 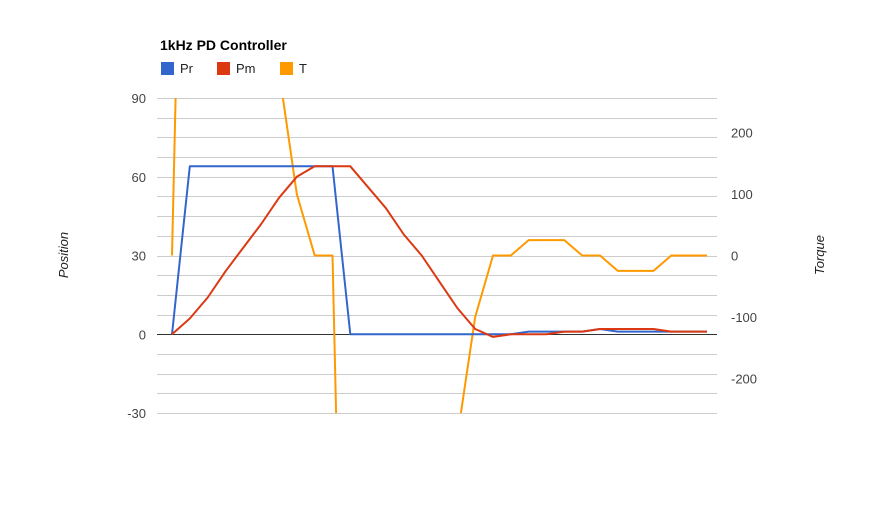 What do you see at coordinates (734, 256) in the screenshot?
I see `right-tick-label: 0` at bounding box center [734, 256].